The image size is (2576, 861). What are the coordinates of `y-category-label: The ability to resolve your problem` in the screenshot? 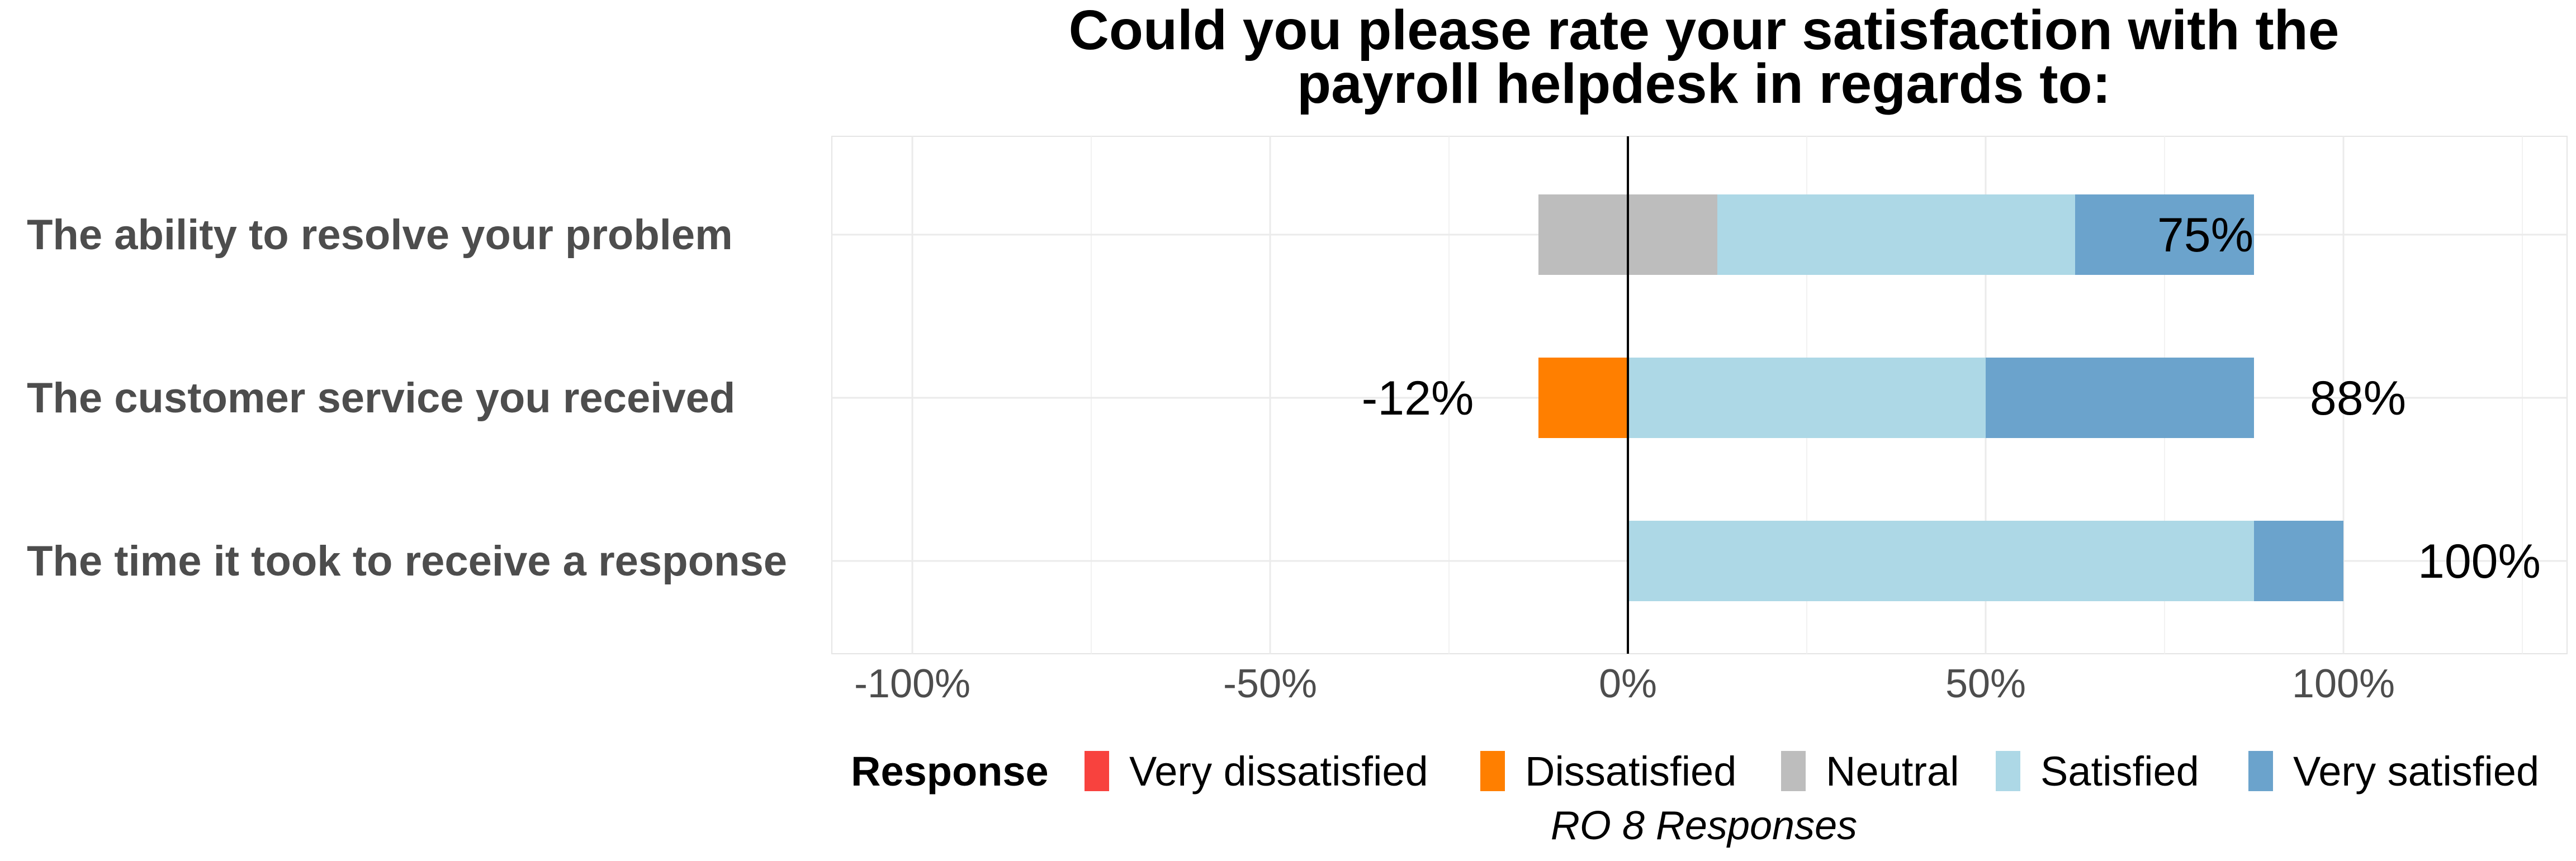 It's located at (380, 235).